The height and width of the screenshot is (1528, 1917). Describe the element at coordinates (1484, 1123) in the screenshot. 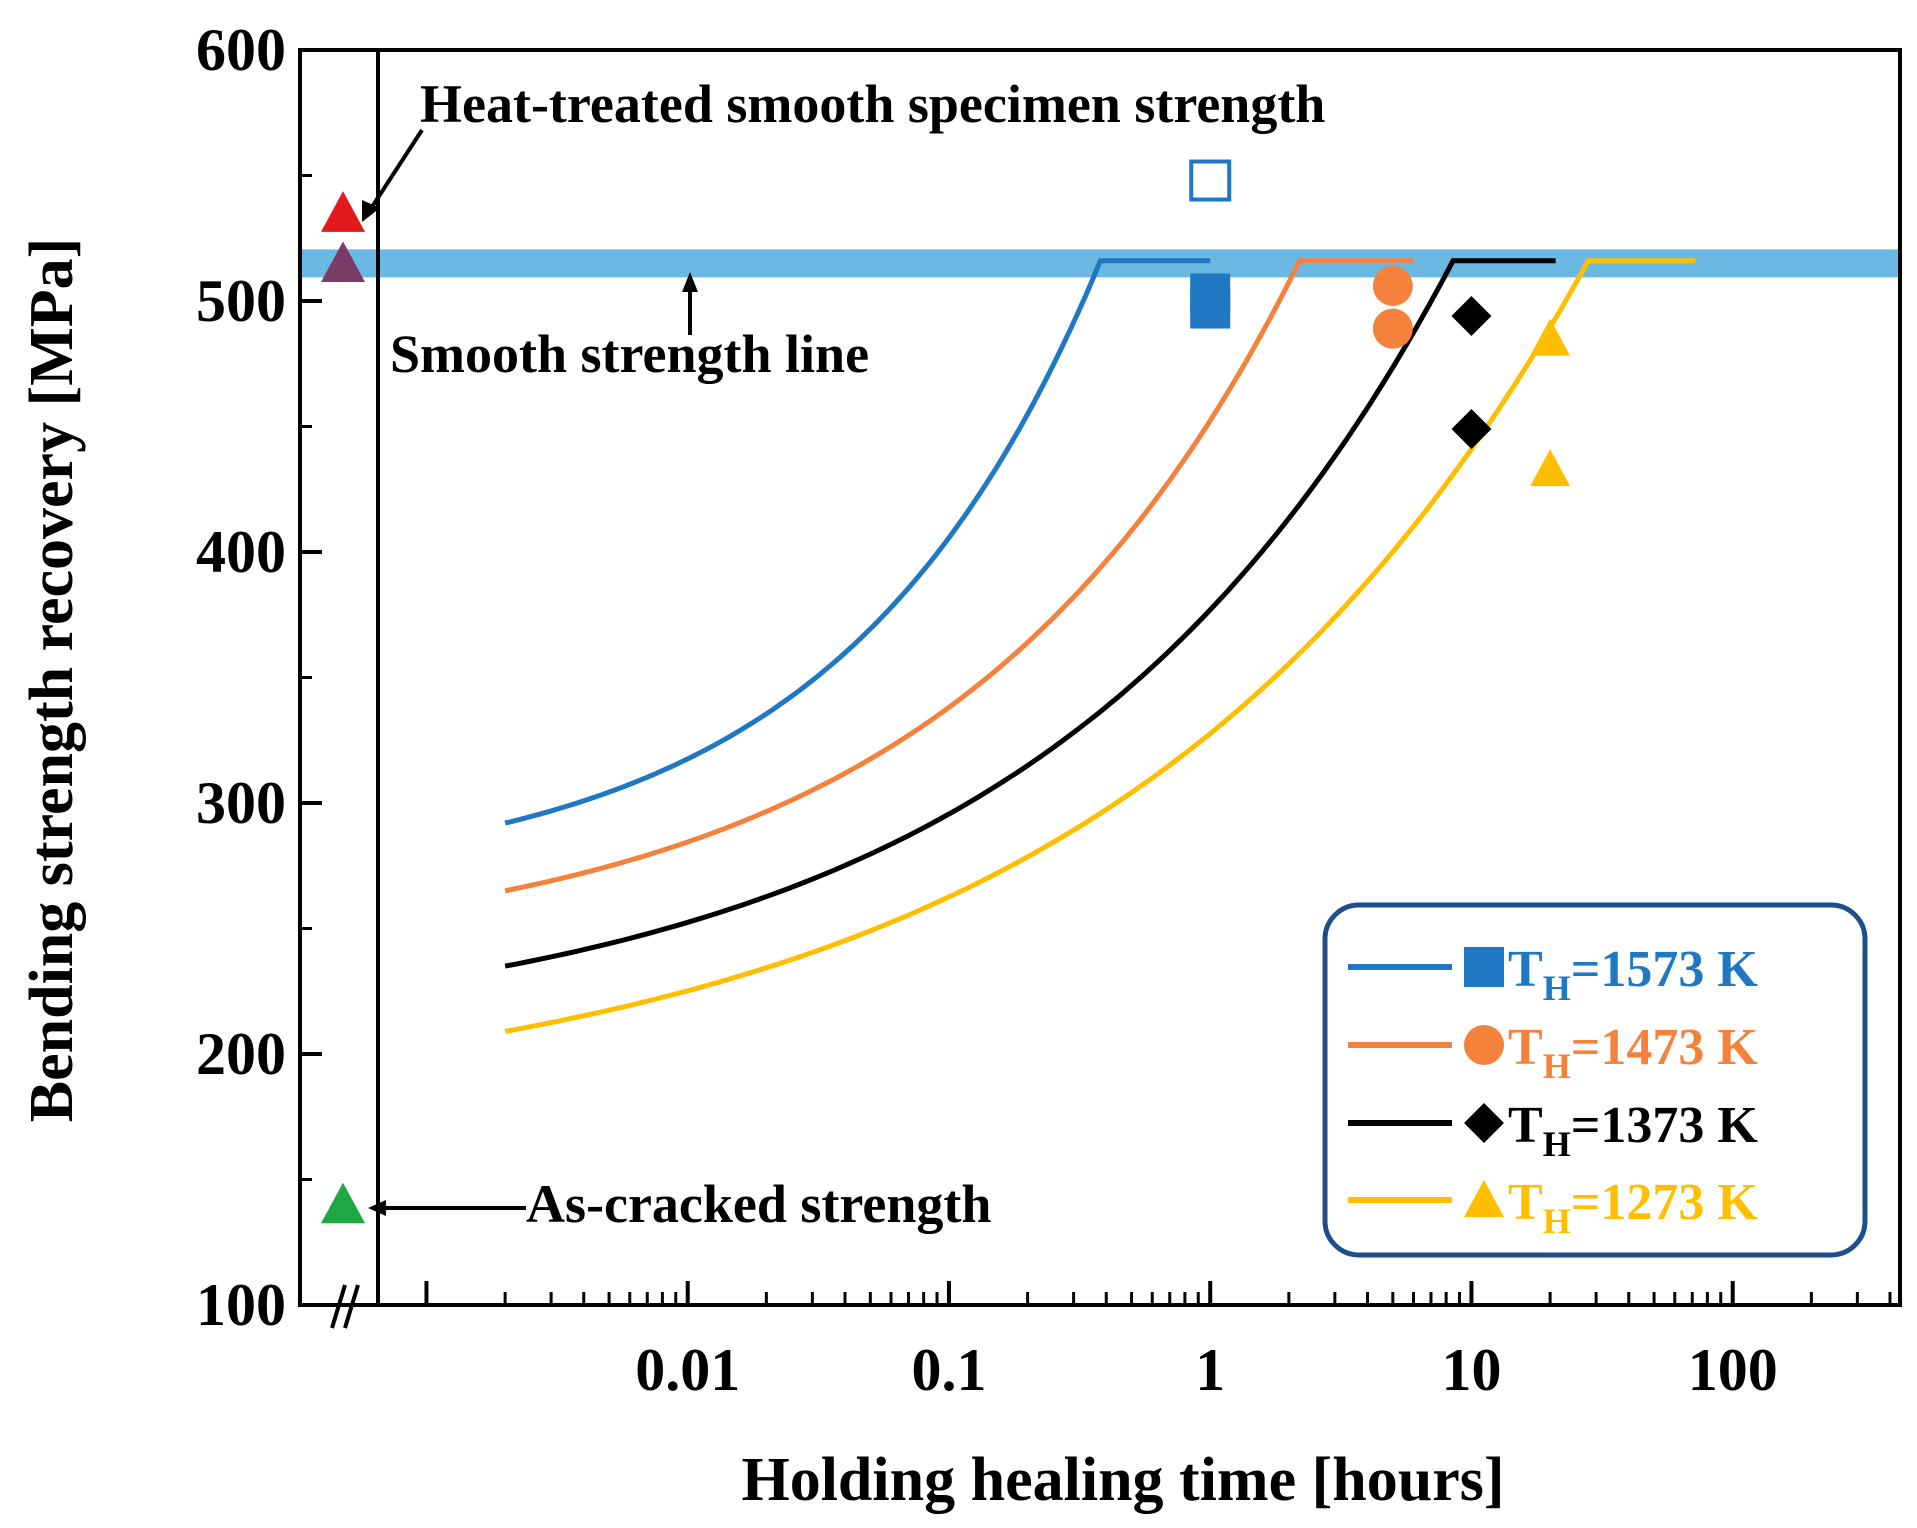

I see `legend-marker-1373-k` at that location.